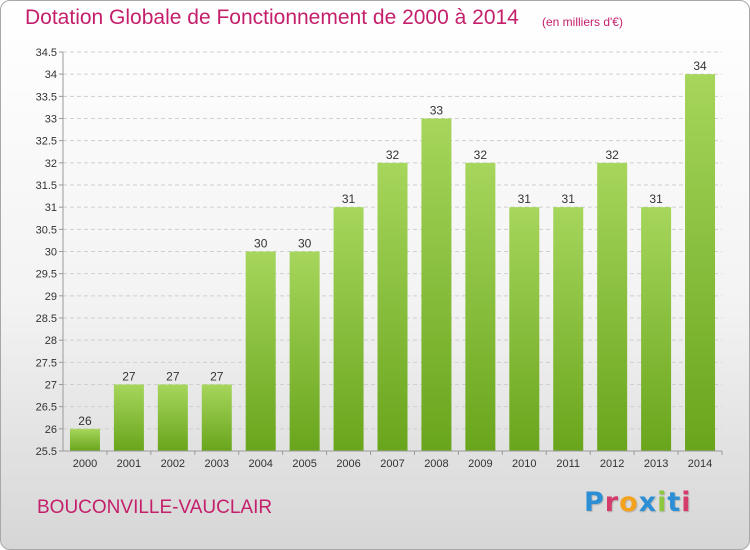  I want to click on y-tick-label: 33.5, so click(46, 97).